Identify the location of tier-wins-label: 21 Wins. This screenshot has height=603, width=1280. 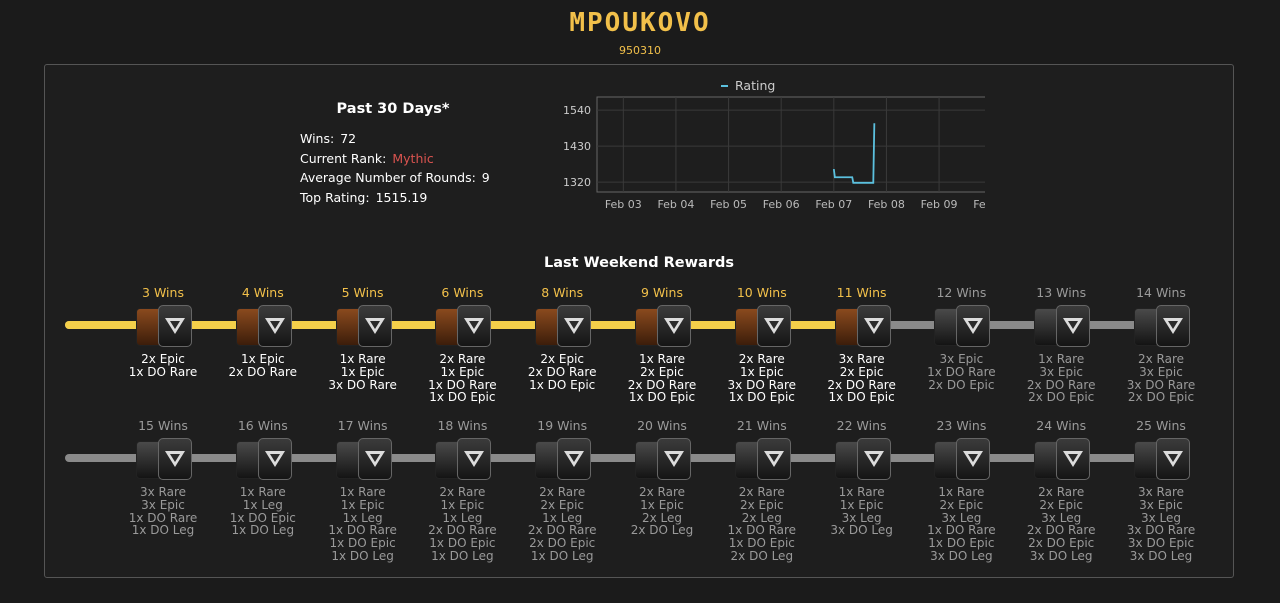
(761, 425).